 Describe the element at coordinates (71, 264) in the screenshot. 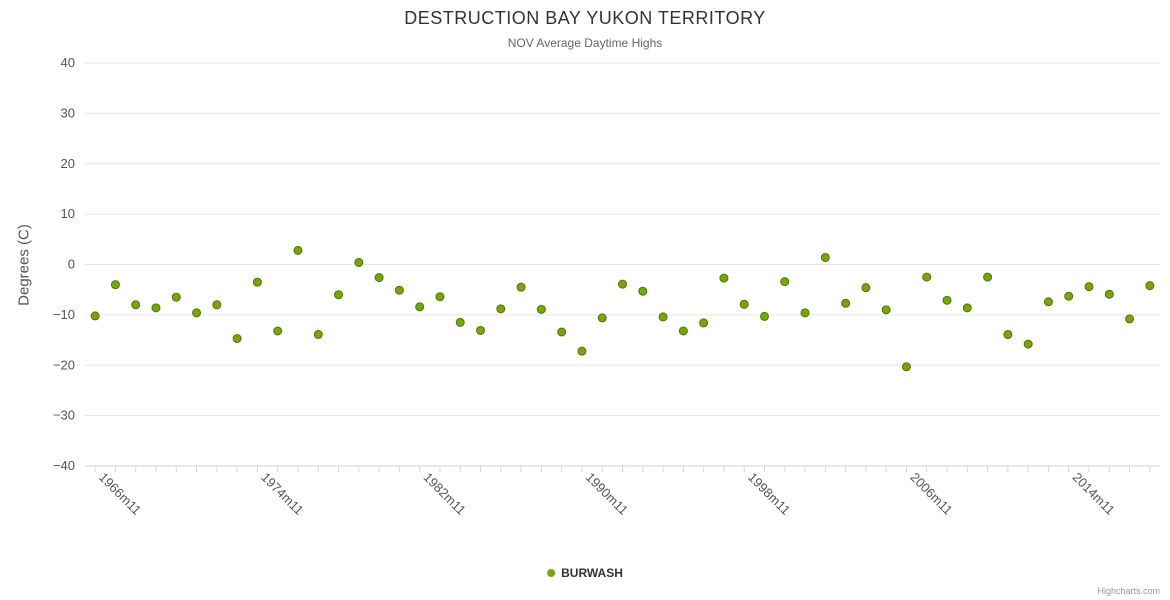

I see `y-tick-label: 0` at that location.